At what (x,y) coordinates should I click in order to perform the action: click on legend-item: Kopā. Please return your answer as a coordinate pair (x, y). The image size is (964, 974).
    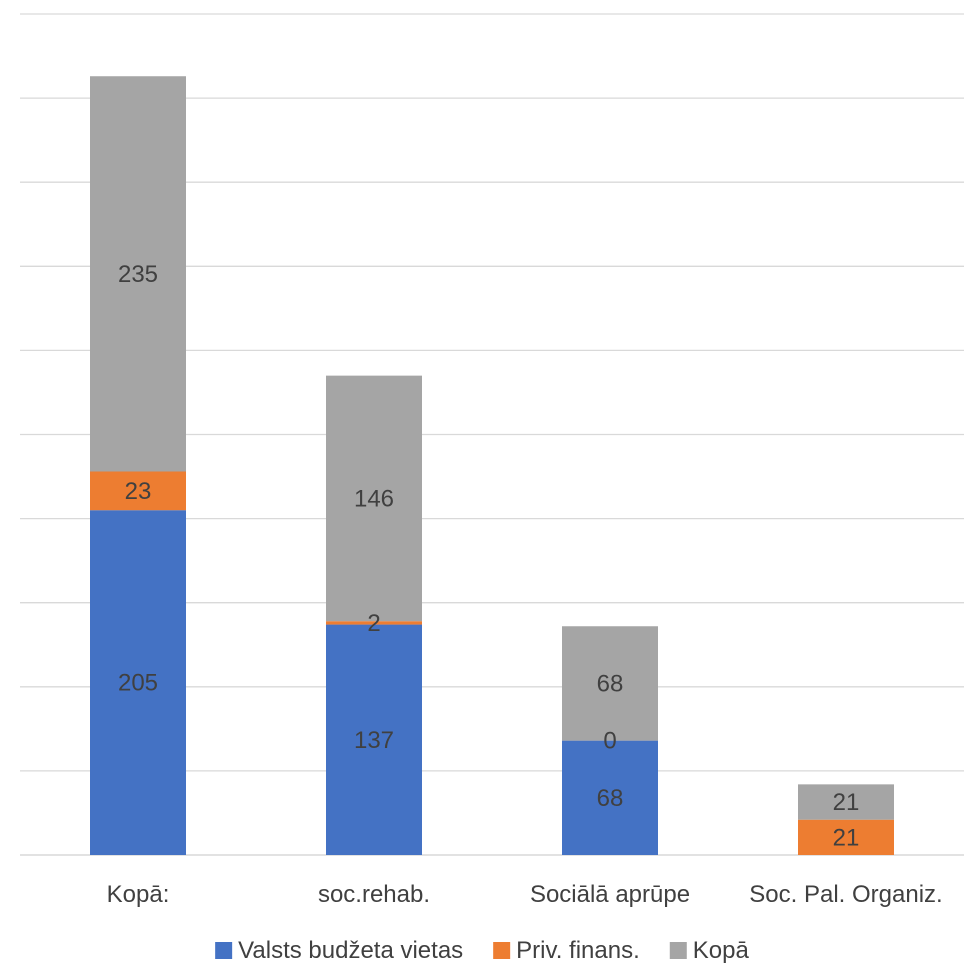
    Looking at the image, I should click on (709, 950).